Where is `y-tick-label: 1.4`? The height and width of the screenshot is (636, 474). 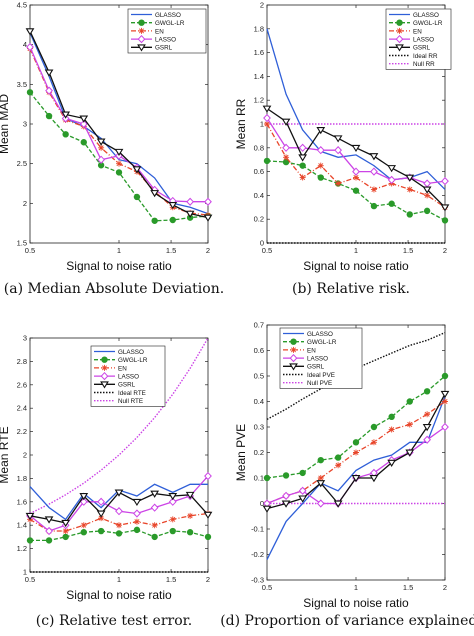 y-tick-label: 1.4 is located at coordinates (22, 525).